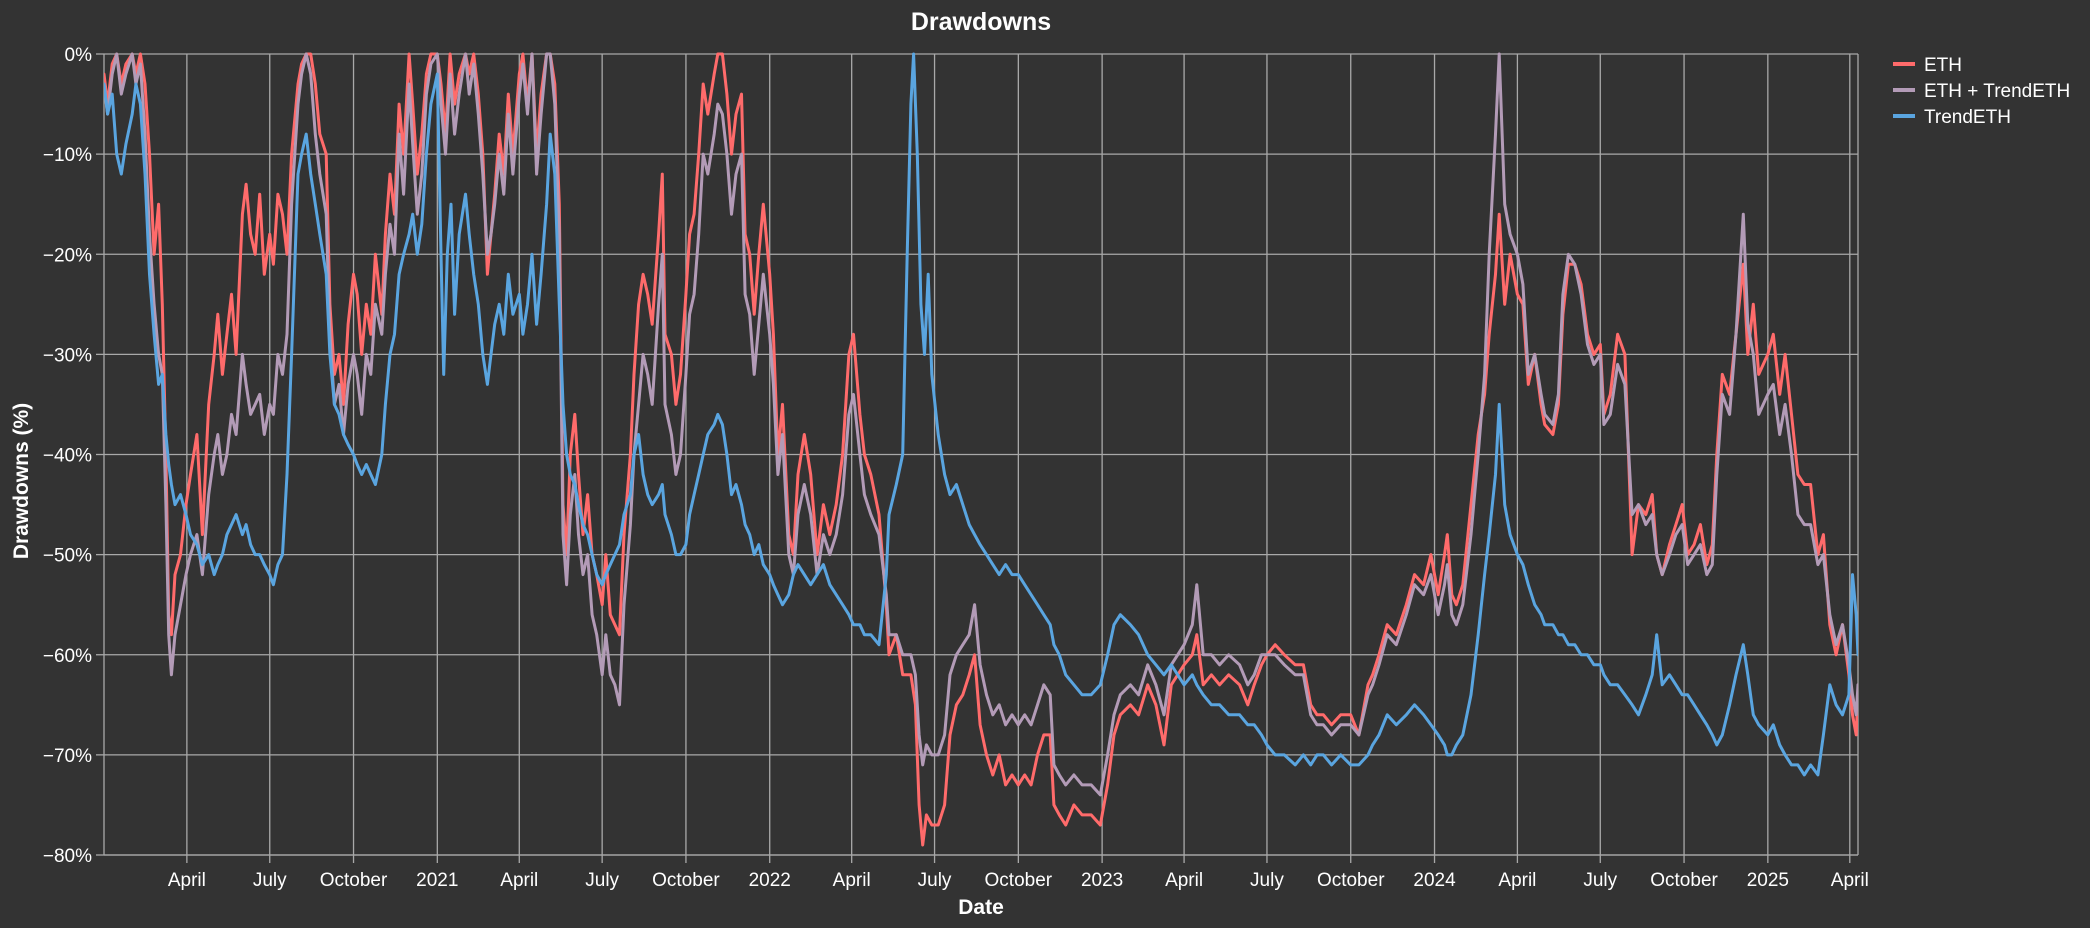  Describe the element at coordinates (79, 55) in the screenshot. I see `y-tick-label: 0%` at that location.